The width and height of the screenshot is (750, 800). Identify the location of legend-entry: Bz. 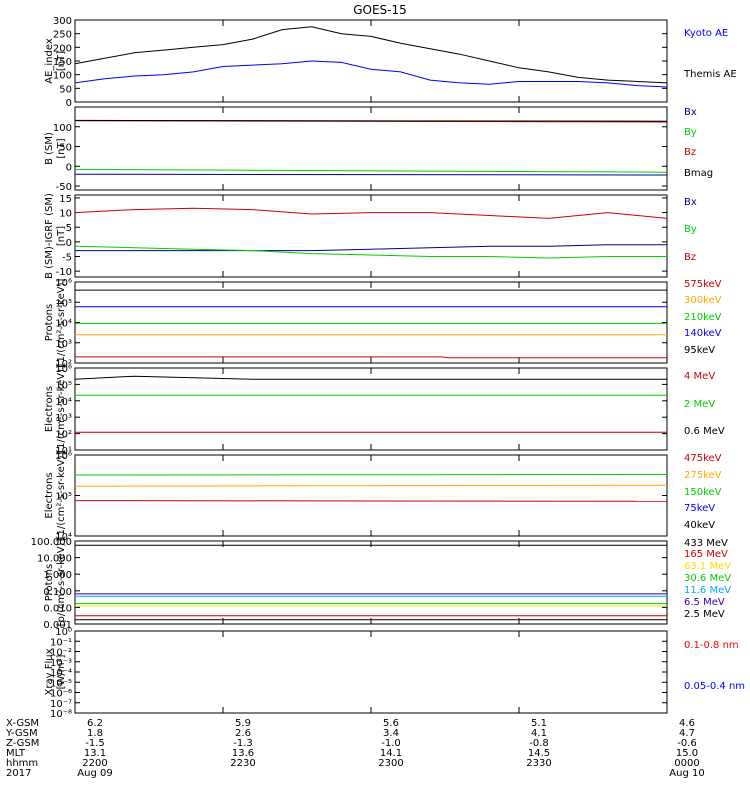
(690, 152).